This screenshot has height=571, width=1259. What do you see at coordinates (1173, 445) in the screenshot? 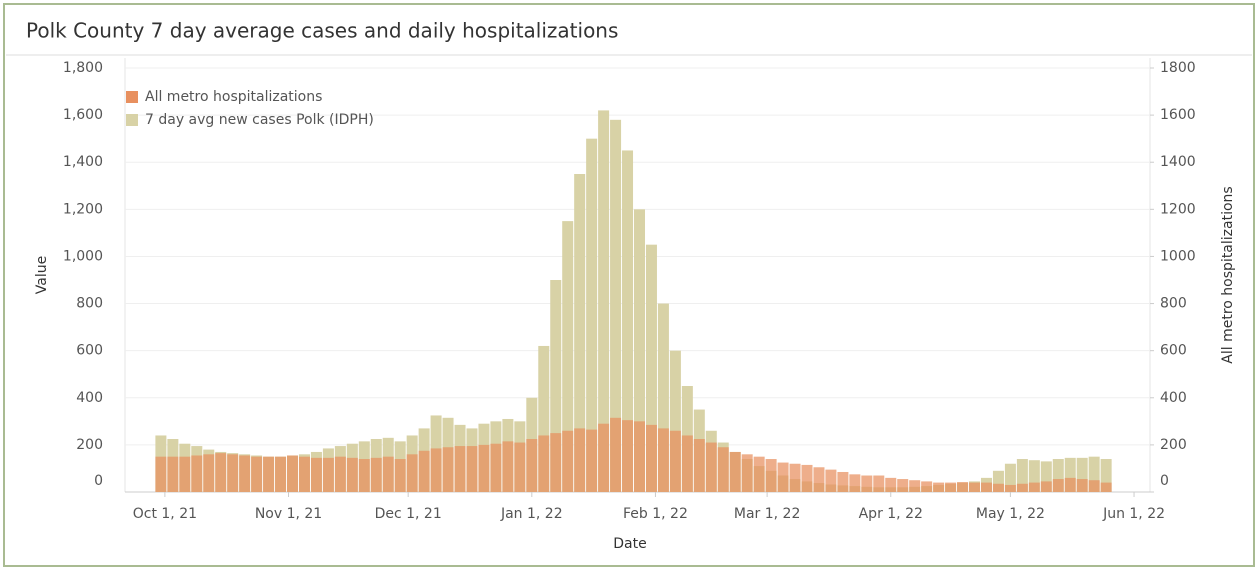
I see `y2-tick-label: 200` at bounding box center [1173, 445].